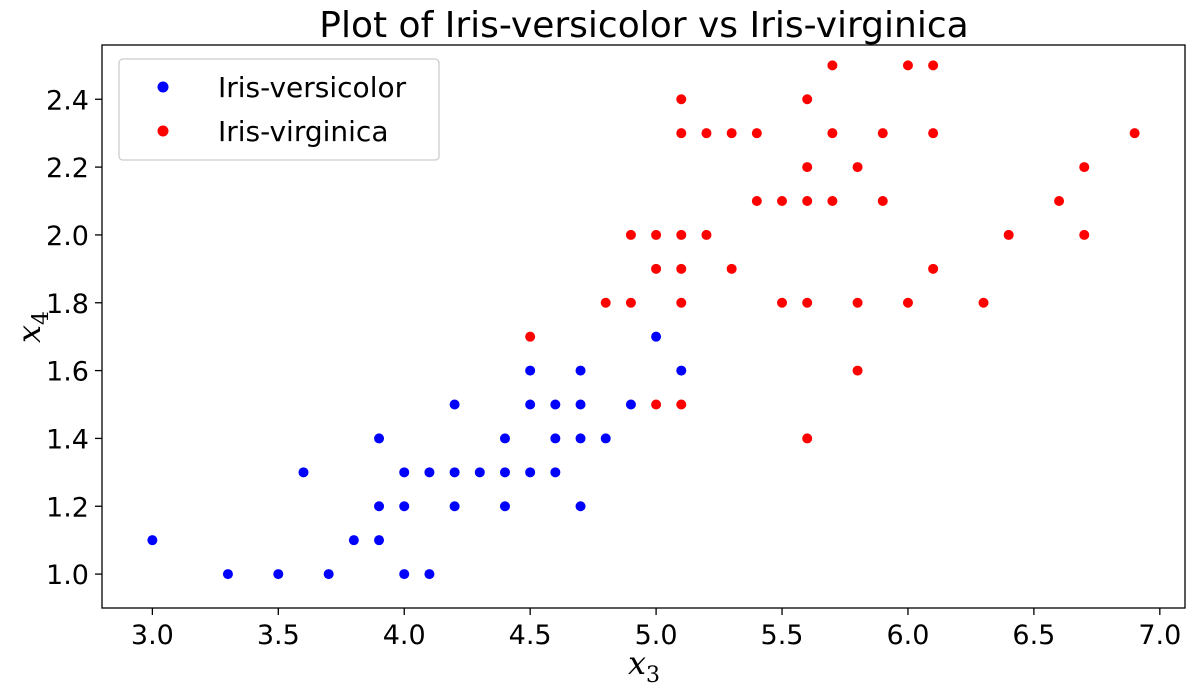 The height and width of the screenshot is (692, 1200). What do you see at coordinates (67, 372) in the screenshot?
I see `y-tick-label: 1.6` at bounding box center [67, 372].